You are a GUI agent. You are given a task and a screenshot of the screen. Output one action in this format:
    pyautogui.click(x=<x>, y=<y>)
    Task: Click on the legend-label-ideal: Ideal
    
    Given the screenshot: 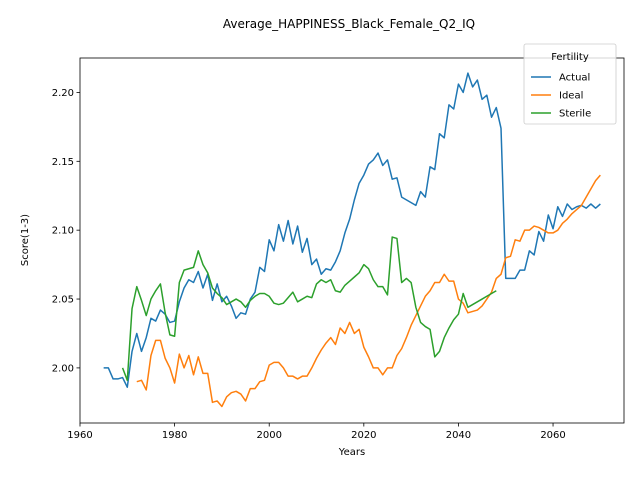 What is the action you would take?
    pyautogui.click(x=571, y=96)
    